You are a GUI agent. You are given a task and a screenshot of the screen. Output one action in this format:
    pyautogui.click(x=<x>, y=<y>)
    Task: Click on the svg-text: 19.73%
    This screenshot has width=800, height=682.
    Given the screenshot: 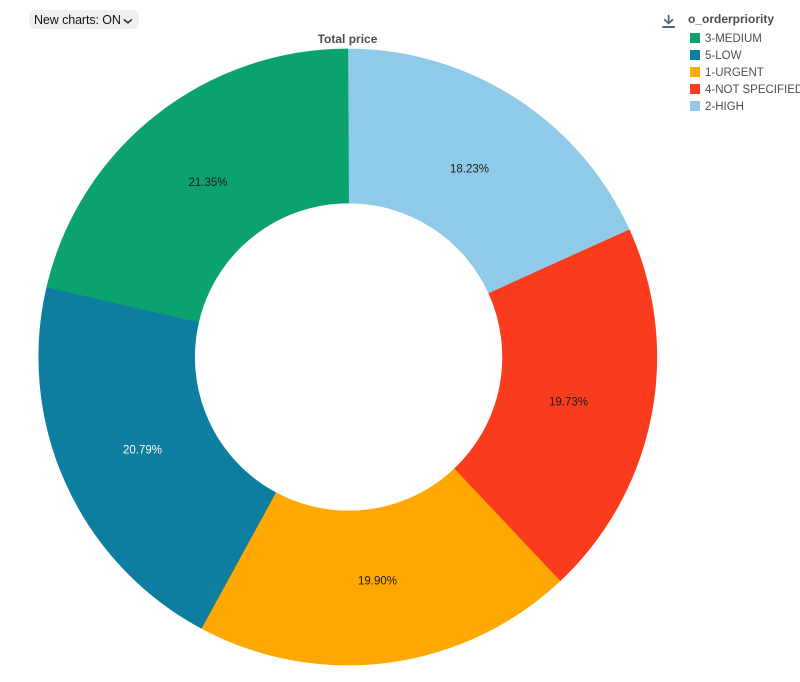 What is the action you would take?
    pyautogui.click(x=568, y=403)
    